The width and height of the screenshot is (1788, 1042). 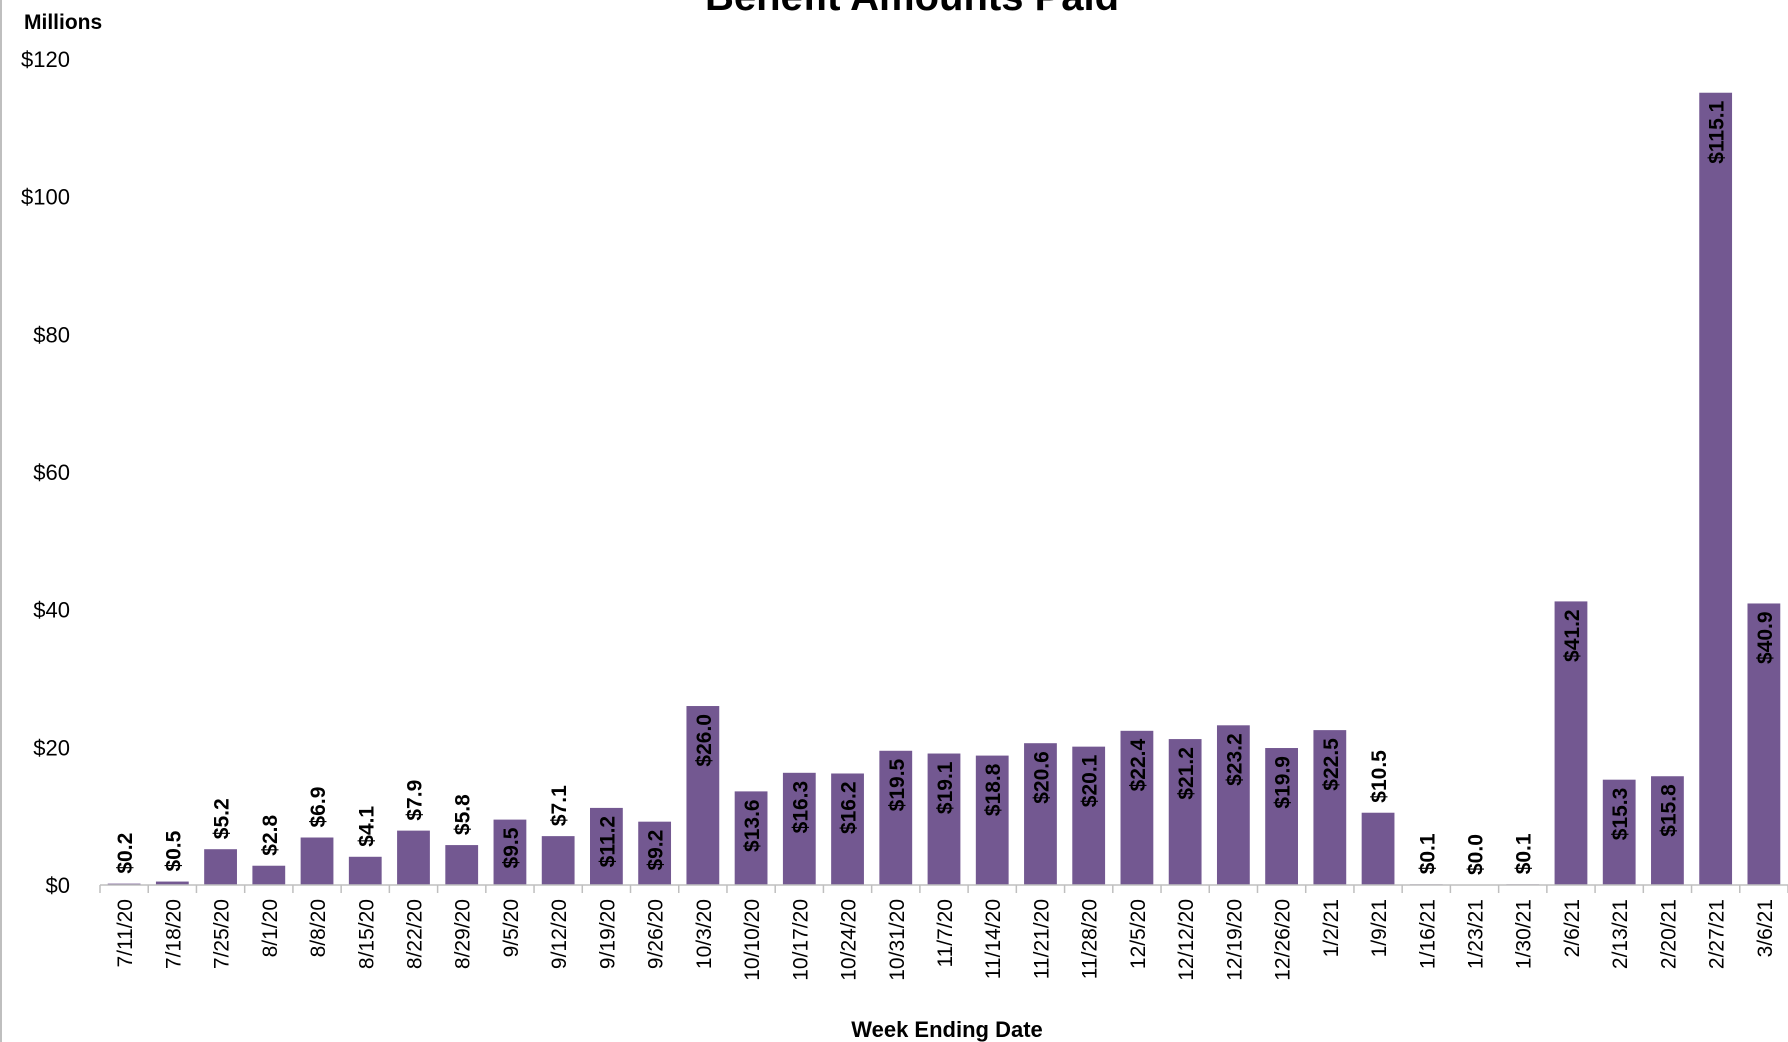 I want to click on x-tick-label: 2/27/21, so click(x=1717, y=934).